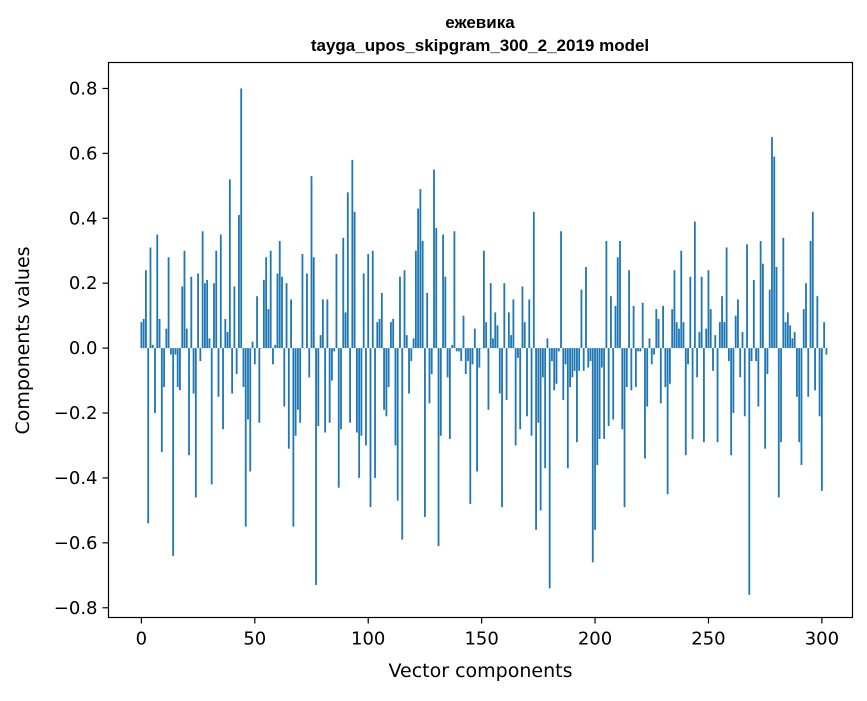  I want to click on y-tick-label: 0.4, so click(83, 218).